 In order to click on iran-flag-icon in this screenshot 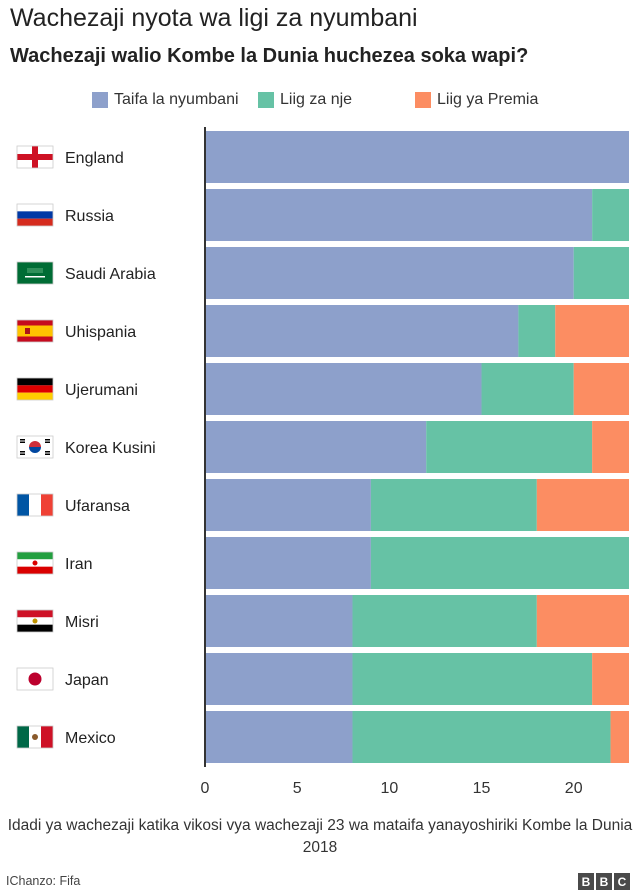, I will do `click(35, 563)`.